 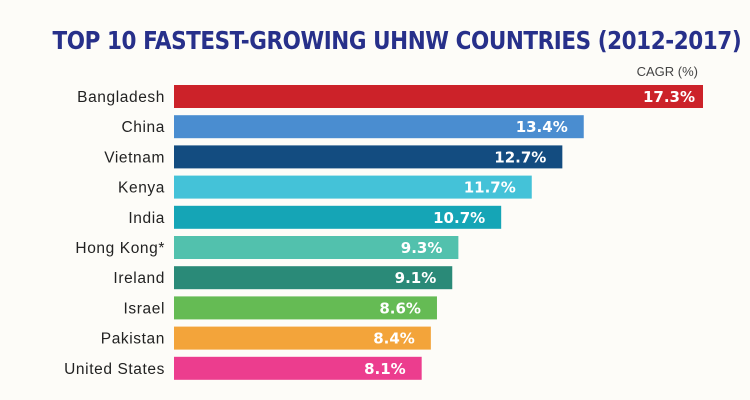 What do you see at coordinates (459, 218) in the screenshot?
I see `value-label: 10.7%` at bounding box center [459, 218].